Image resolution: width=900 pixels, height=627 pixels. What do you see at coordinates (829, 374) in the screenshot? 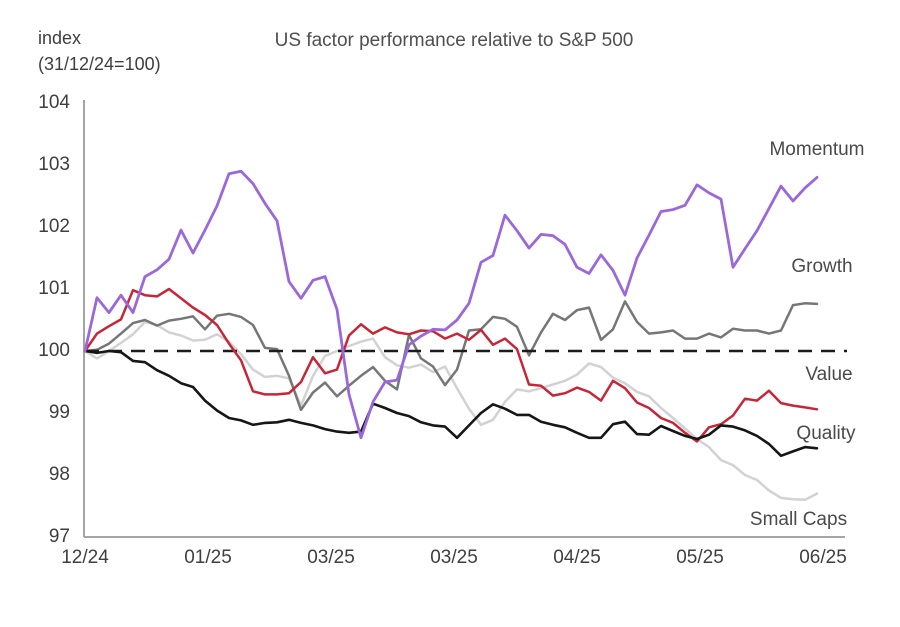
I see `series-label-value: Value` at bounding box center [829, 374].